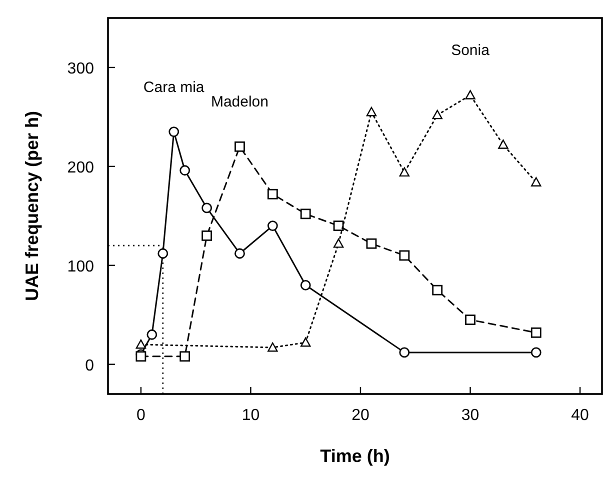 The height and width of the screenshot is (488, 615). I want to click on x-tick-label: 20, so click(361, 415).